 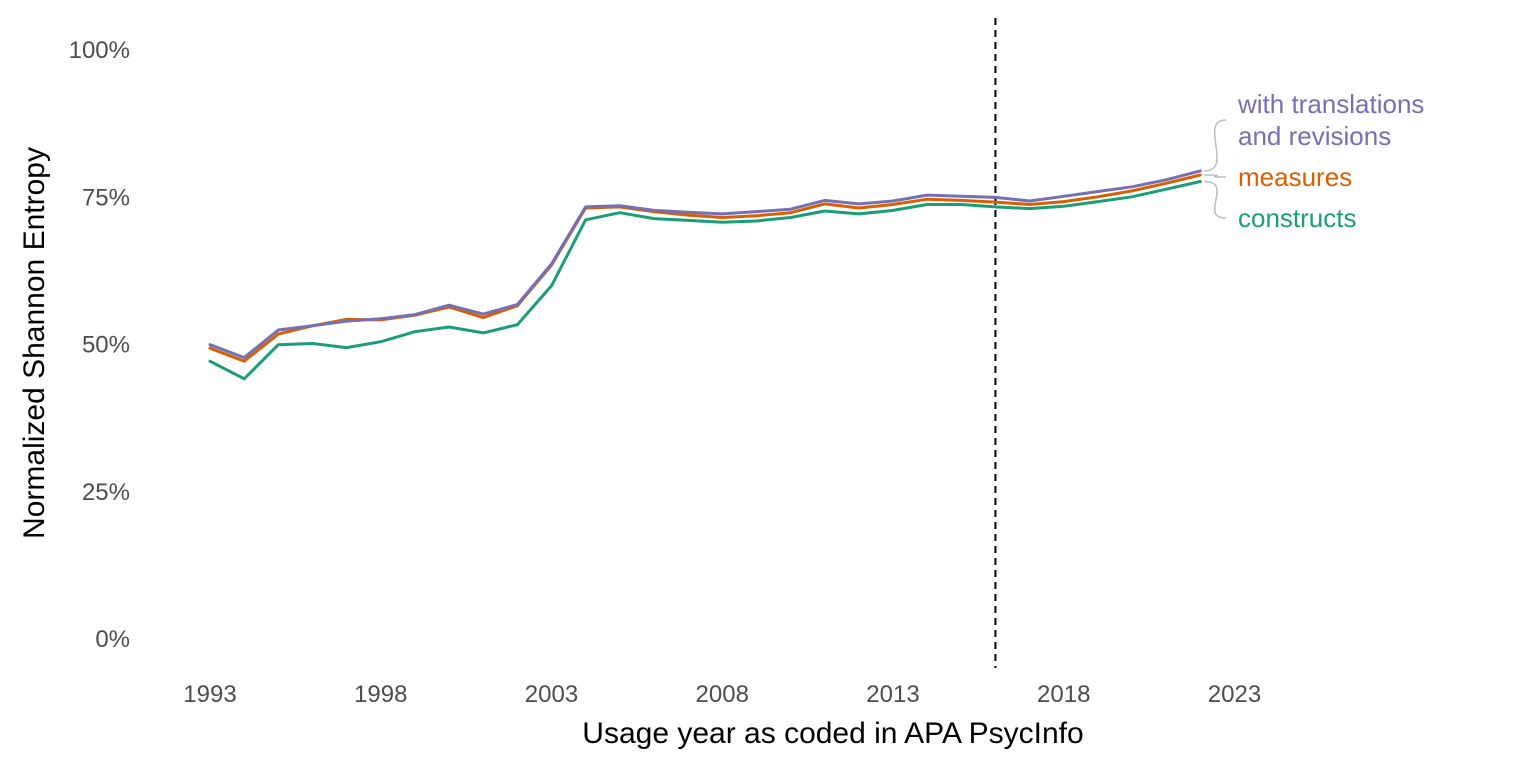 What do you see at coordinates (112, 639) in the screenshot?
I see `y-tick-label: 0%` at bounding box center [112, 639].